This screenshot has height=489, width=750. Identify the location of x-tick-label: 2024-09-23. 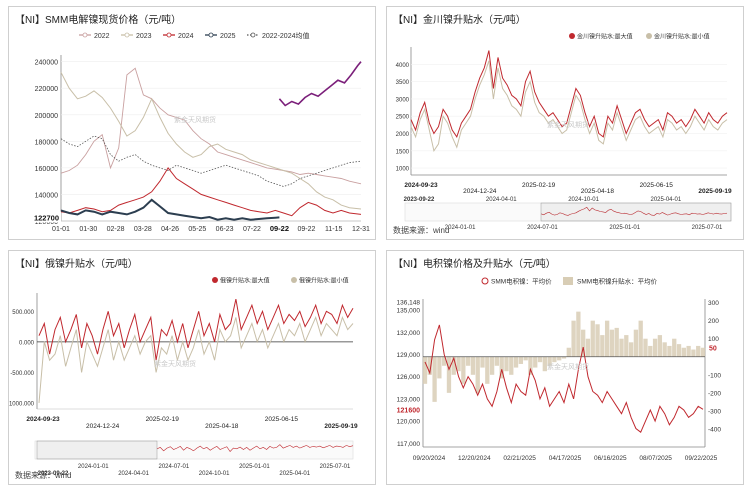
(43, 419).